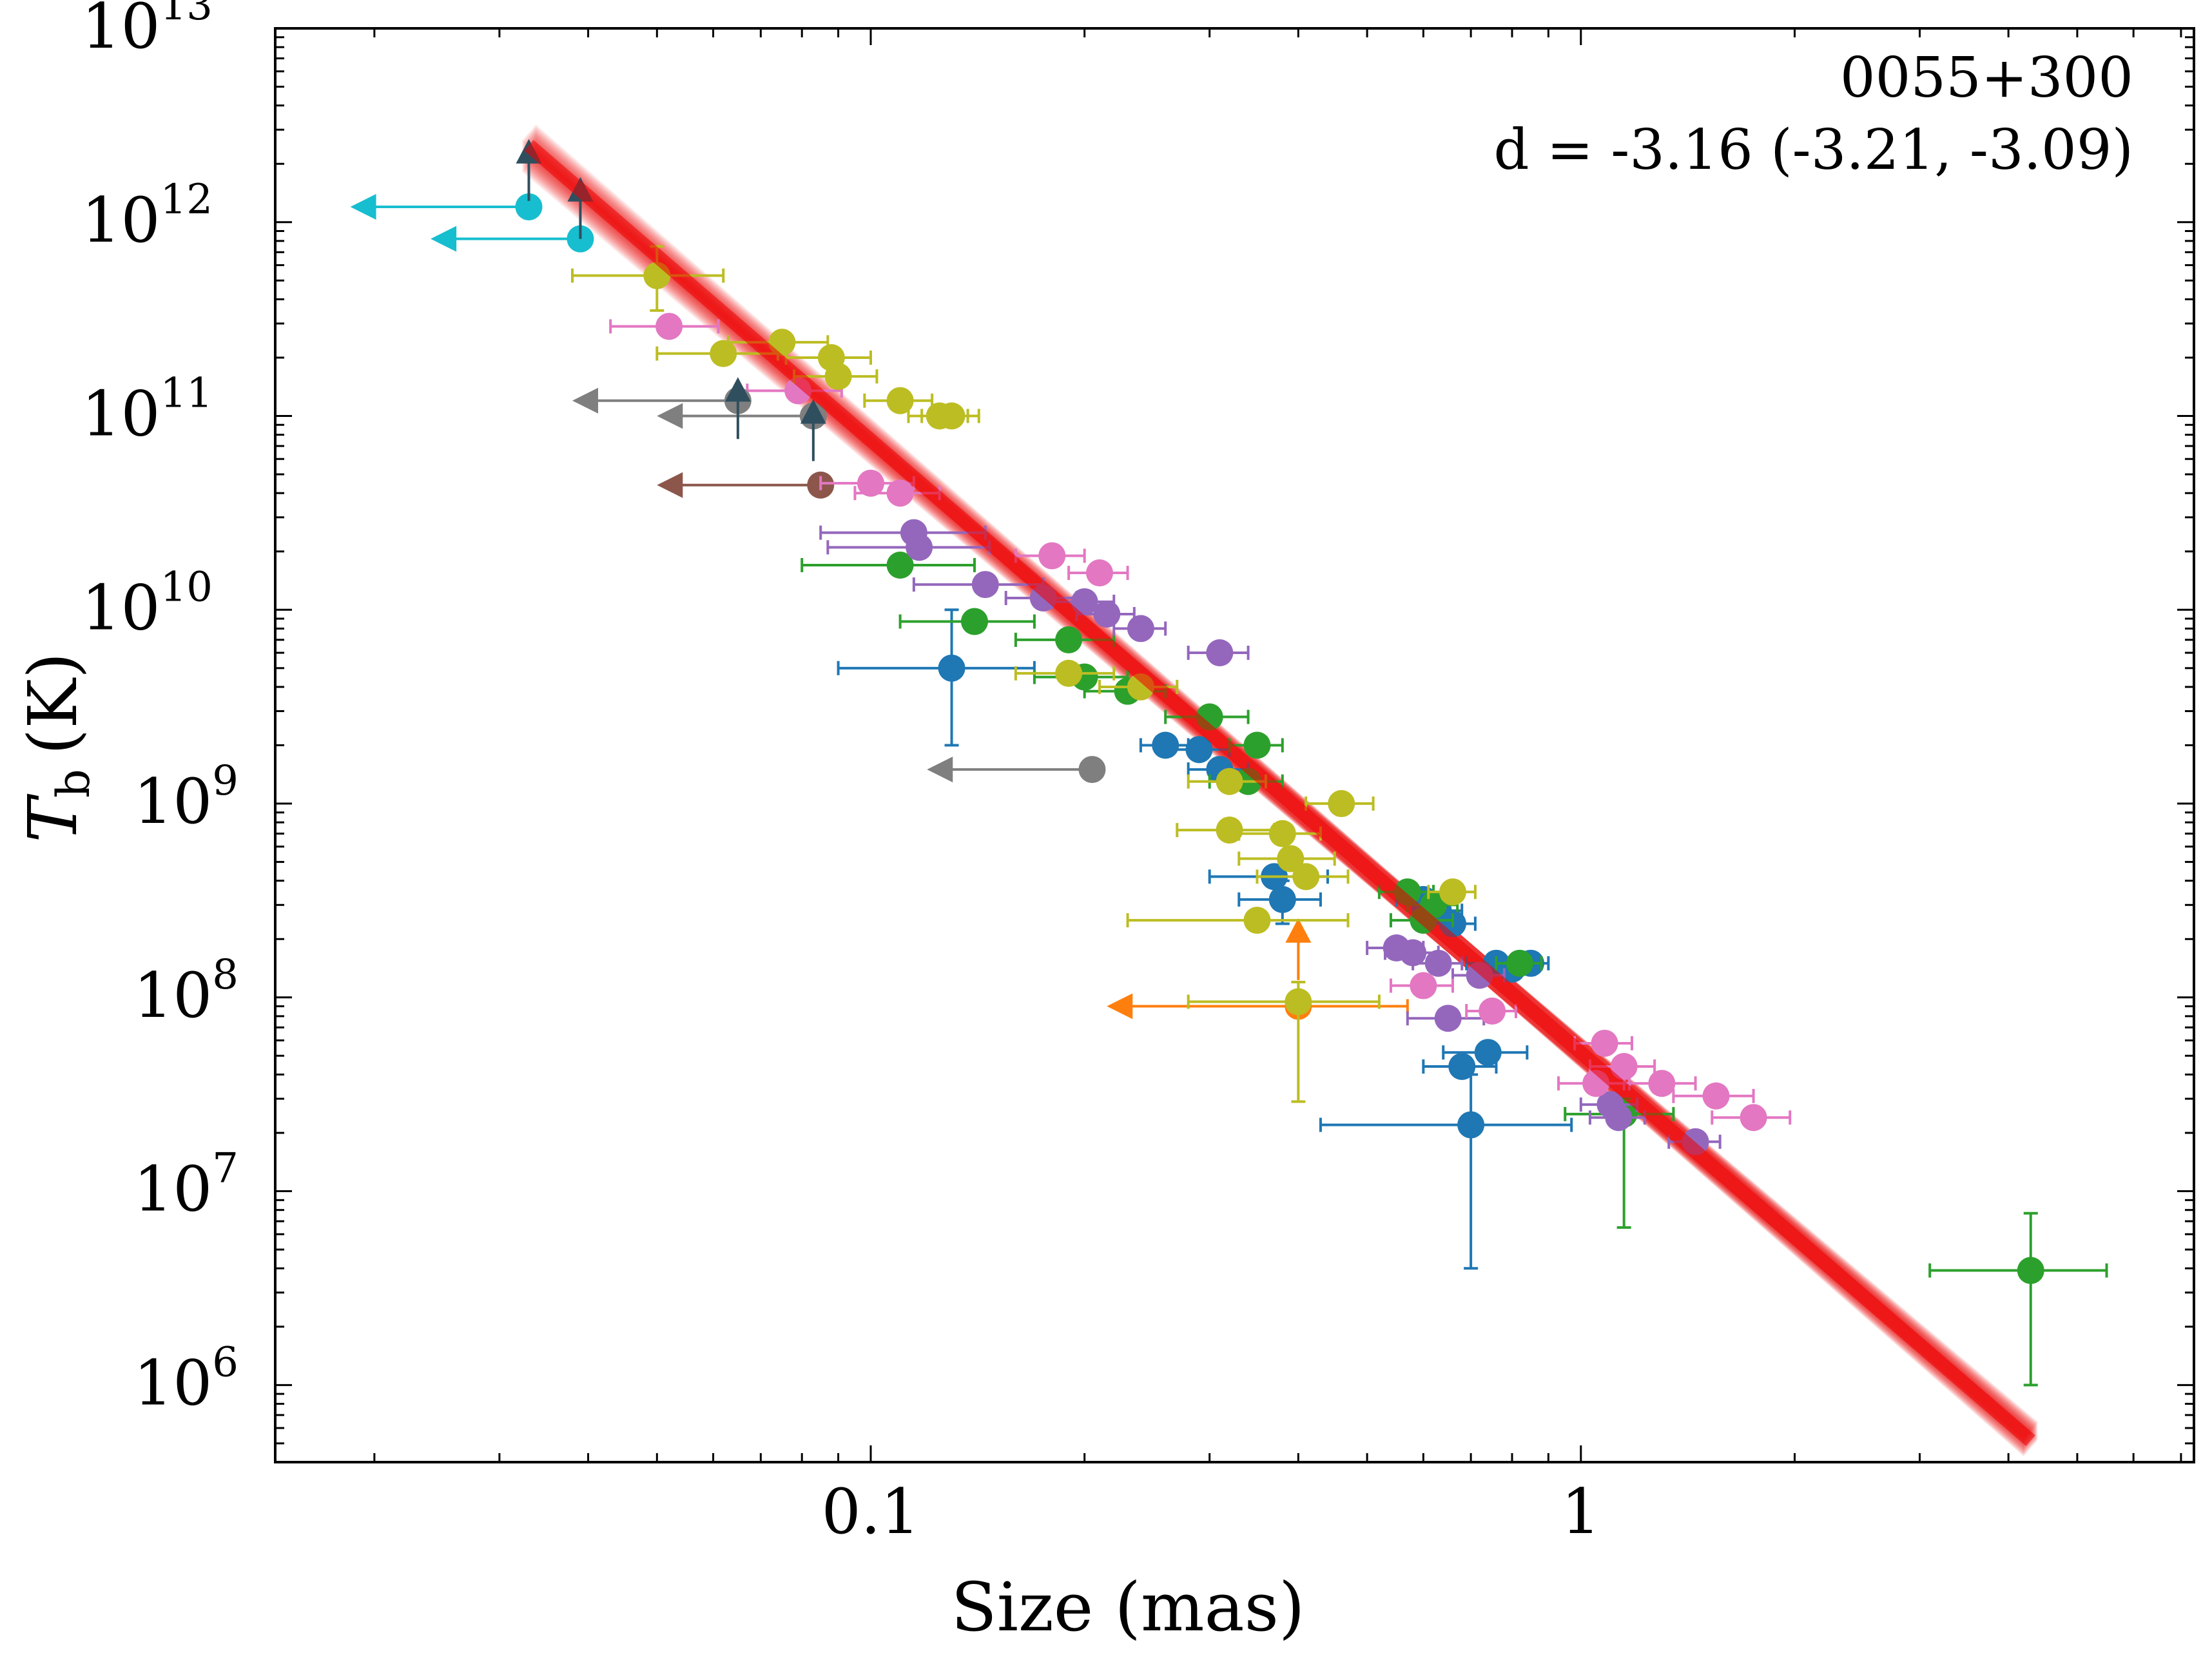  I want to click on y-axis-label: Tb (K), so click(57, 747).